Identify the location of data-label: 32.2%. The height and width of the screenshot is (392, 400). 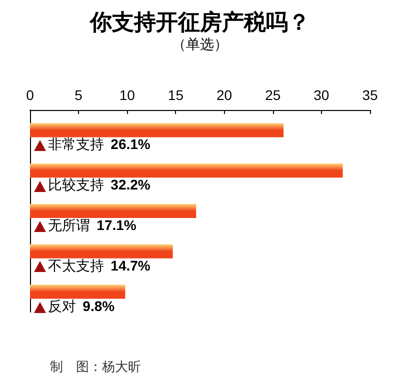
(130, 184).